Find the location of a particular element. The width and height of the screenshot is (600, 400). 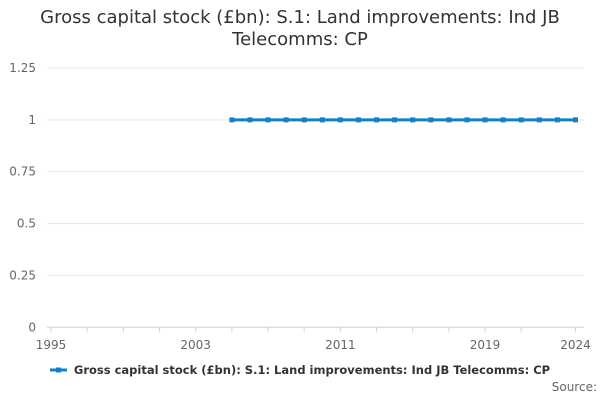

legend-marker-glyph is located at coordinates (58, 370).